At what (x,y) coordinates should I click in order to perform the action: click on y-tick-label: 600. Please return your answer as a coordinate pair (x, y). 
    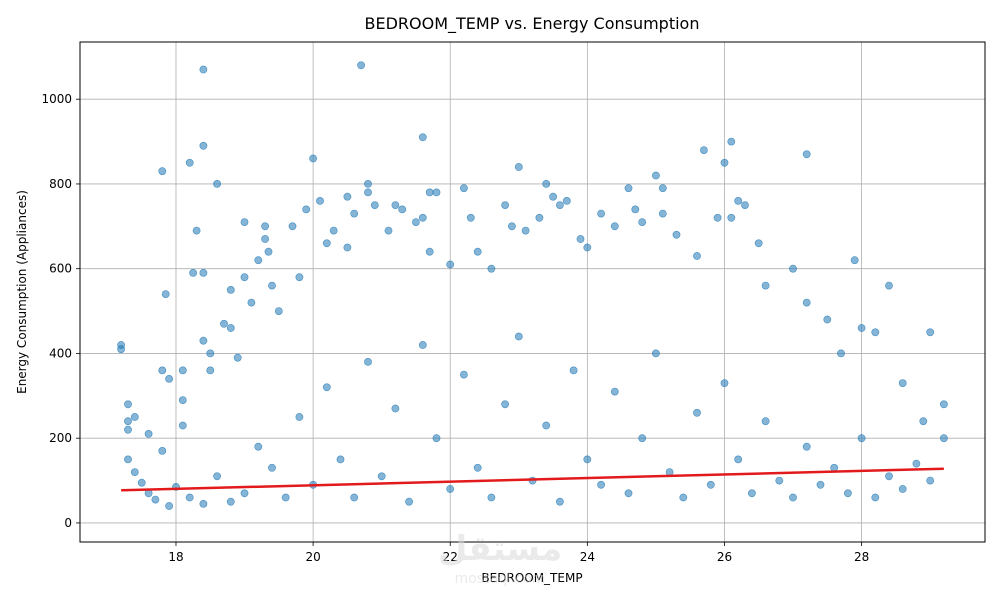
    Looking at the image, I should click on (60, 269).